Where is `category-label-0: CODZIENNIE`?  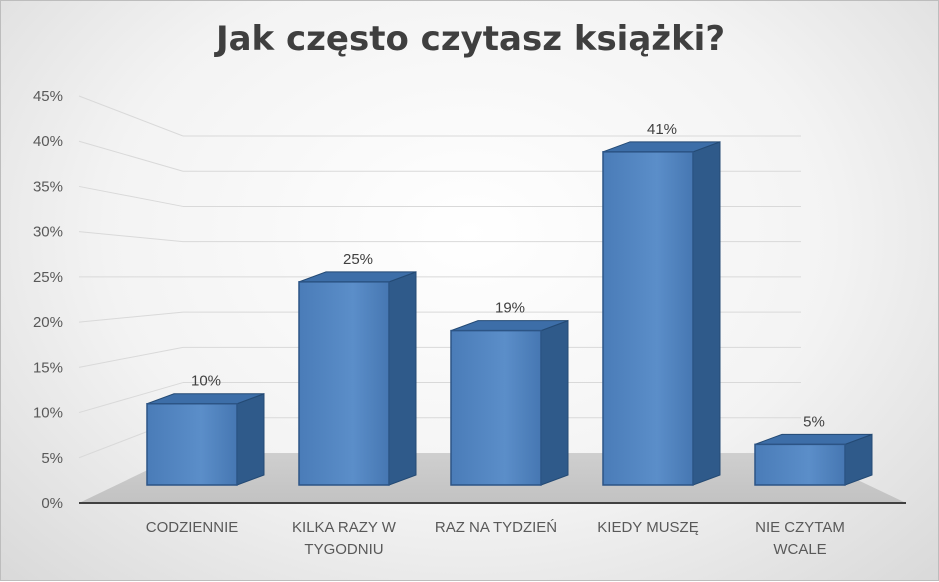
category-label-0: CODZIENNIE is located at coordinates (192, 527).